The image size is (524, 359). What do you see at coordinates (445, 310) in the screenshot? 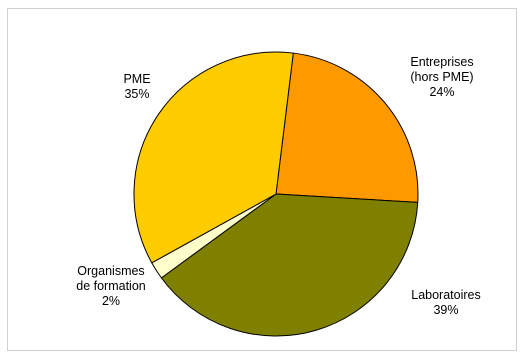
I see `pie-label-value: 39%` at bounding box center [445, 310].